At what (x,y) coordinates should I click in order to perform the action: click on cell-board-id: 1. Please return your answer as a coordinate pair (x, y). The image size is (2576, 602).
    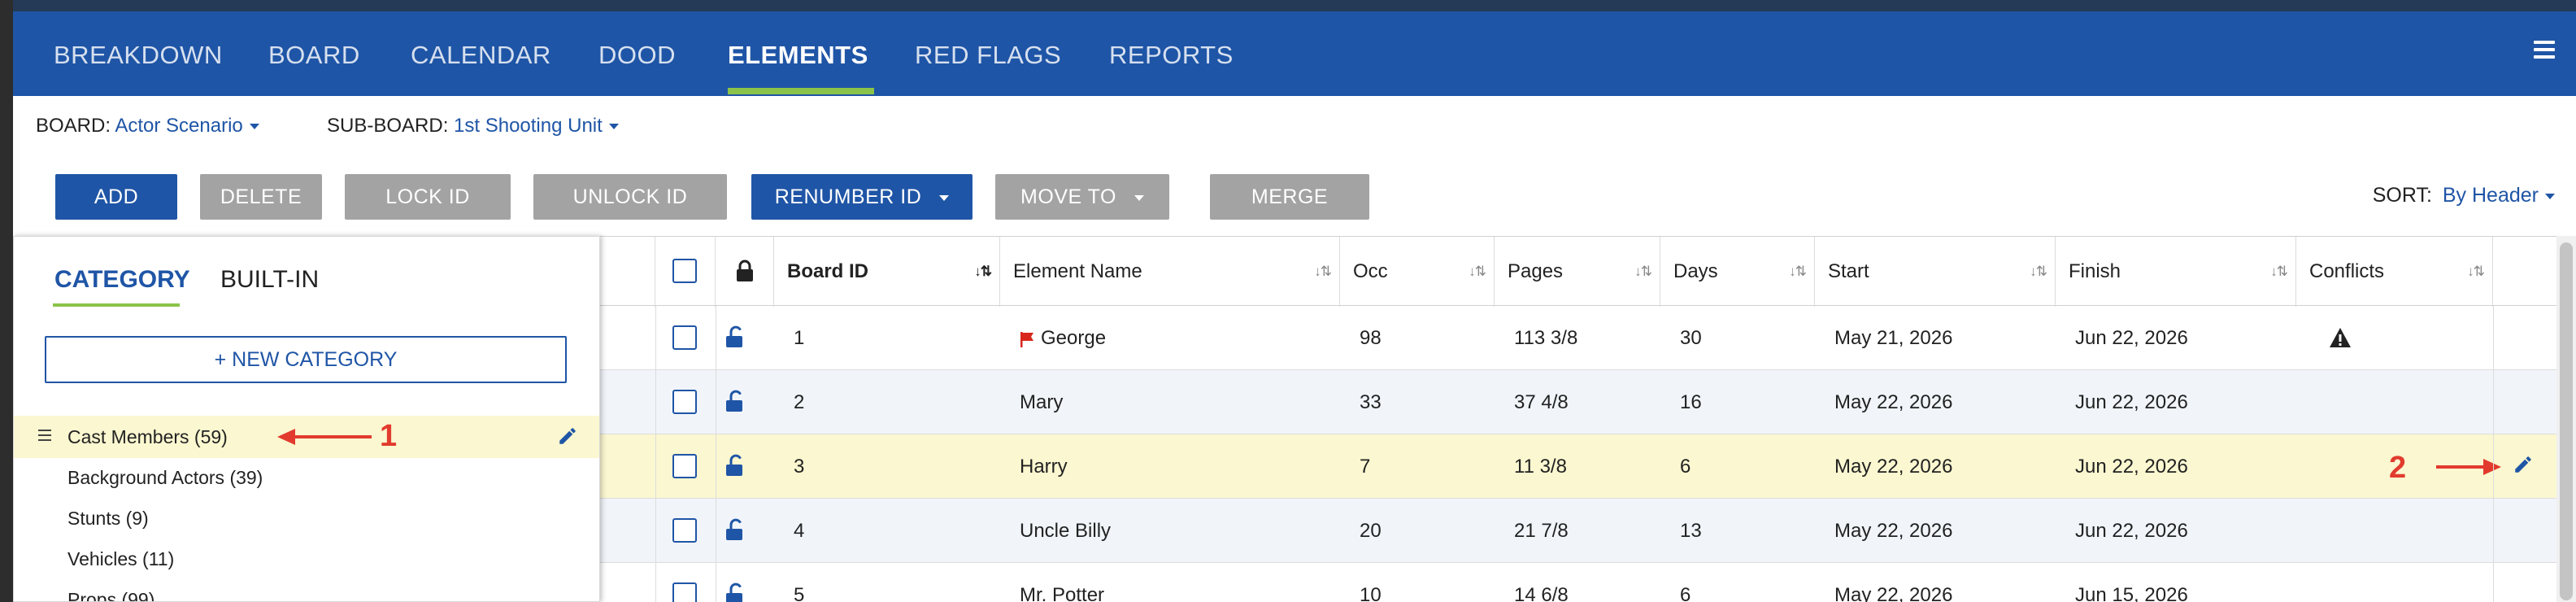
    Looking at the image, I should click on (799, 338).